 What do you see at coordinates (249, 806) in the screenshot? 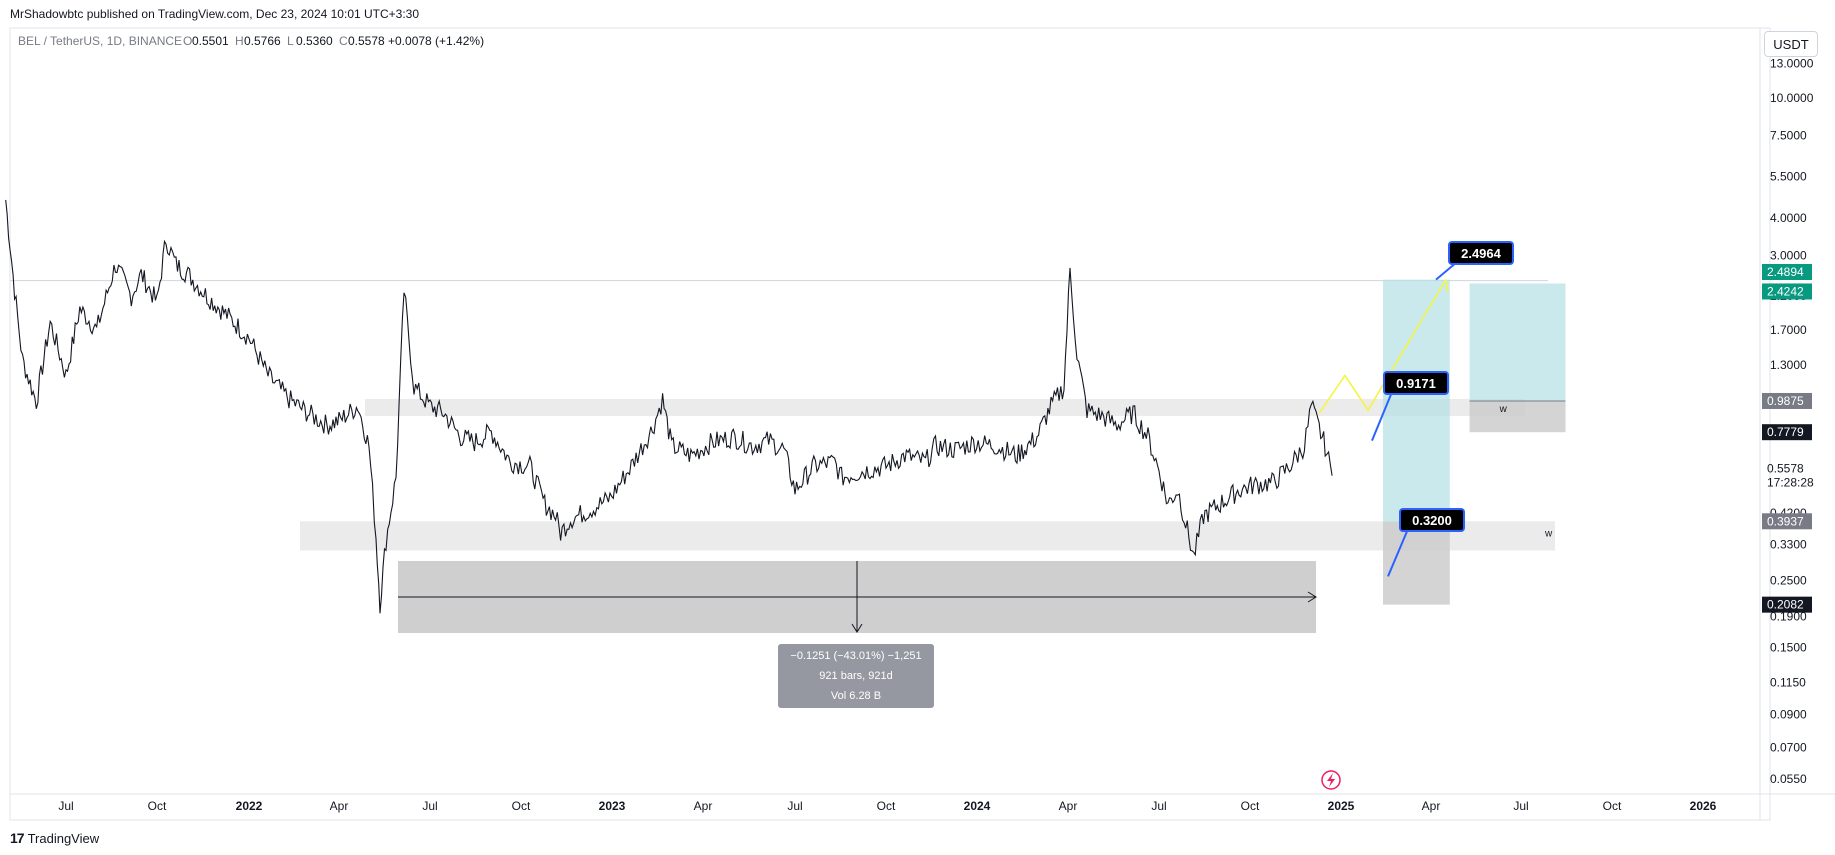
I see `x-tick-2: 2022` at bounding box center [249, 806].